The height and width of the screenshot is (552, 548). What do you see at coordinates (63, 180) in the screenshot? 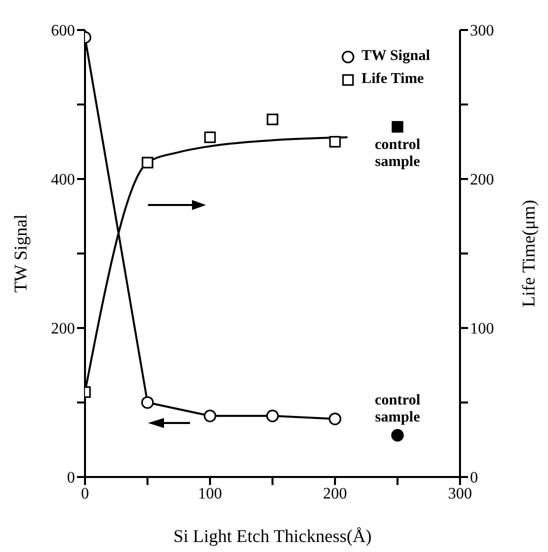
I see `y-tick-label: 400` at bounding box center [63, 180].